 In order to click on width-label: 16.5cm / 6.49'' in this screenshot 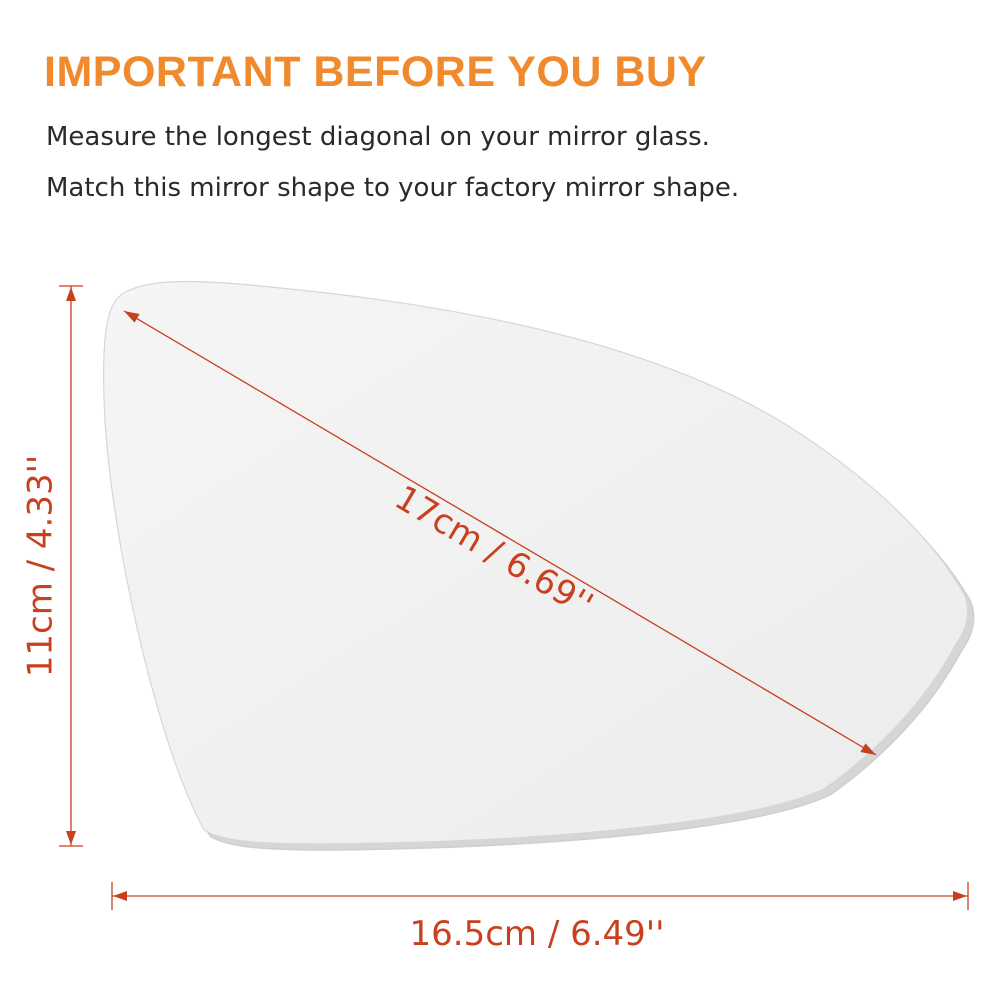, I will do `click(537, 934)`.